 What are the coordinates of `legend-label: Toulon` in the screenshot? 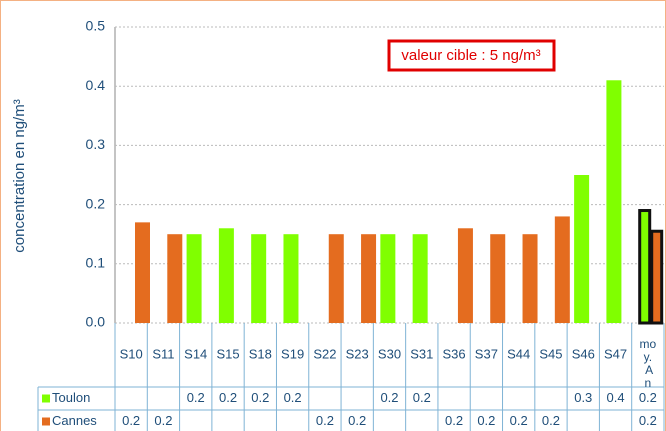 It's located at (71, 397).